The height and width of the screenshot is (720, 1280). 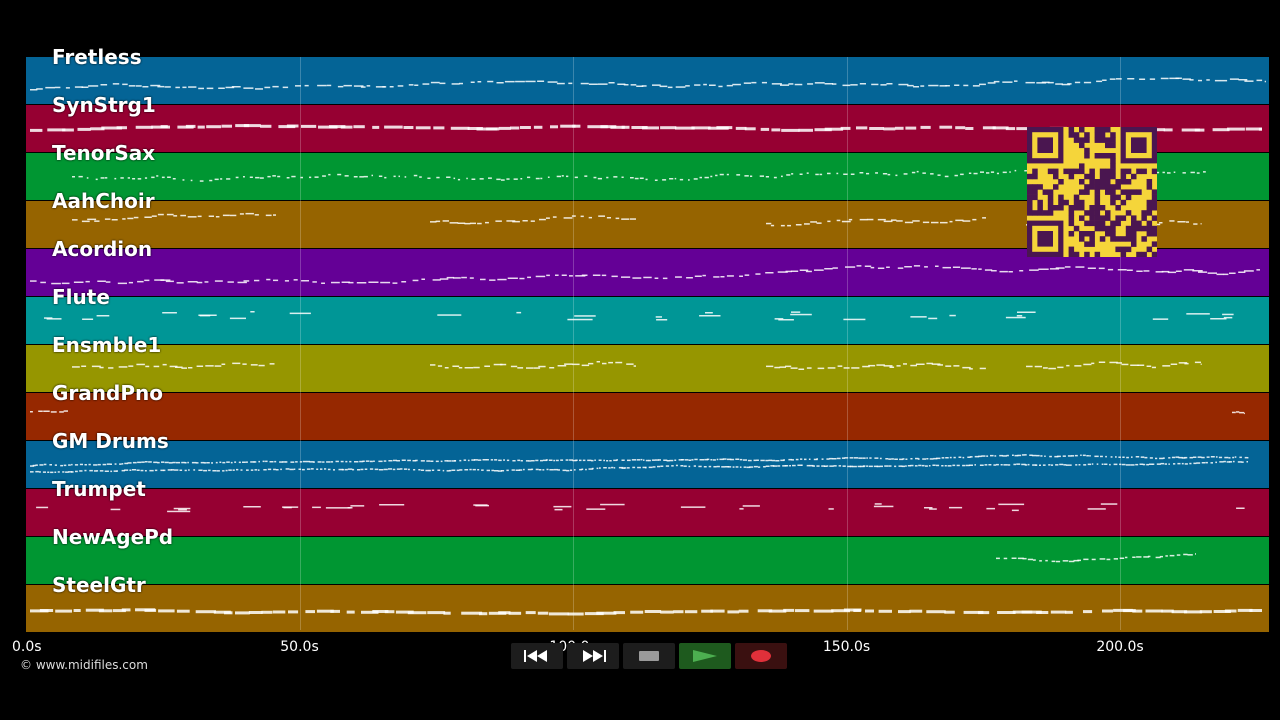 I want to click on track-steelgtr, so click(x=647, y=609).